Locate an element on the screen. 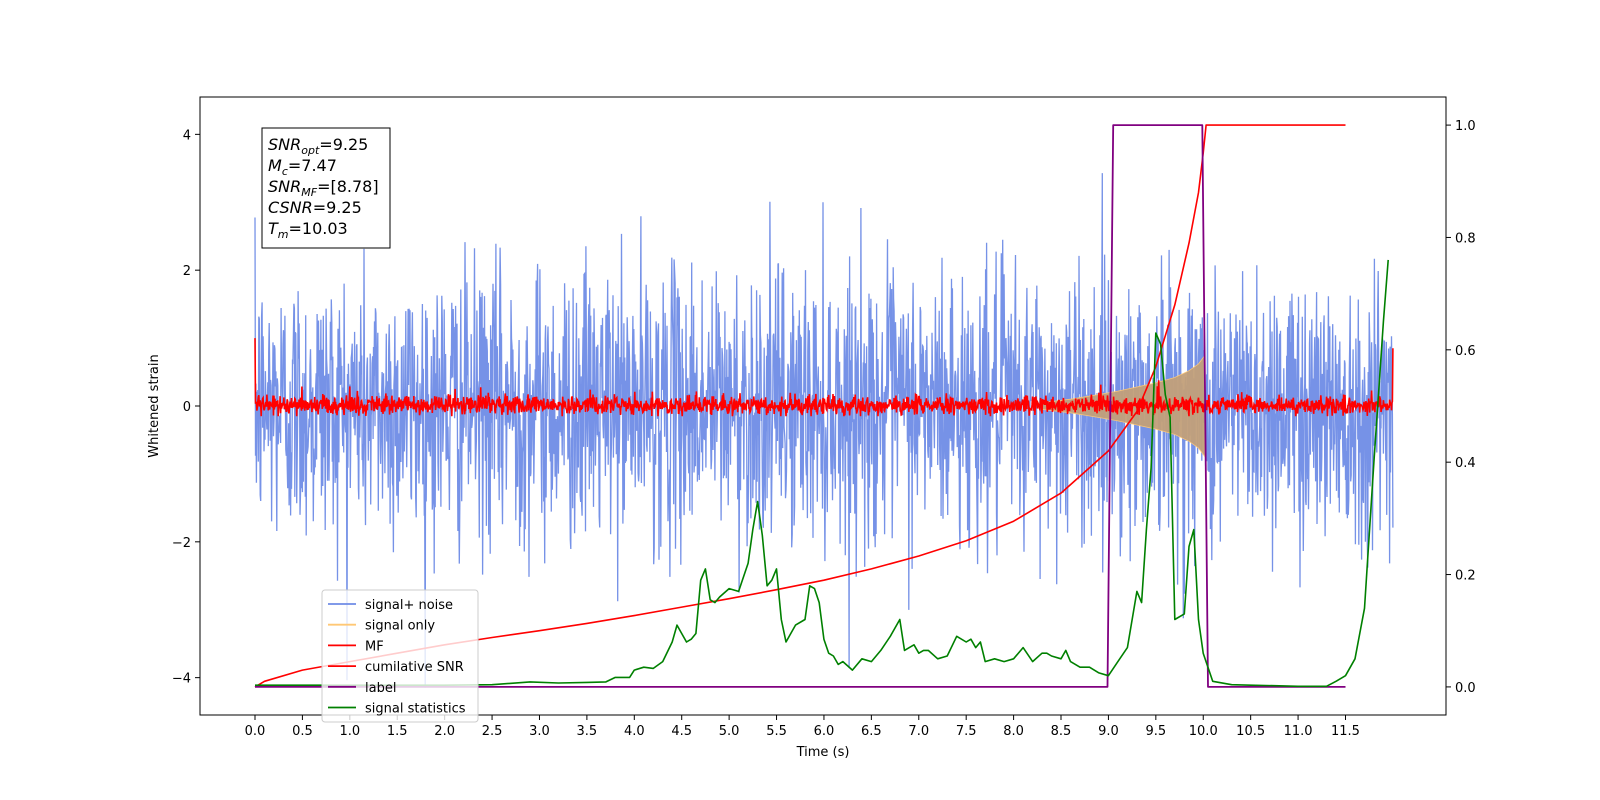 The height and width of the screenshot is (800, 1600). y-right-tick-label: 0.8 is located at coordinates (1465, 238).